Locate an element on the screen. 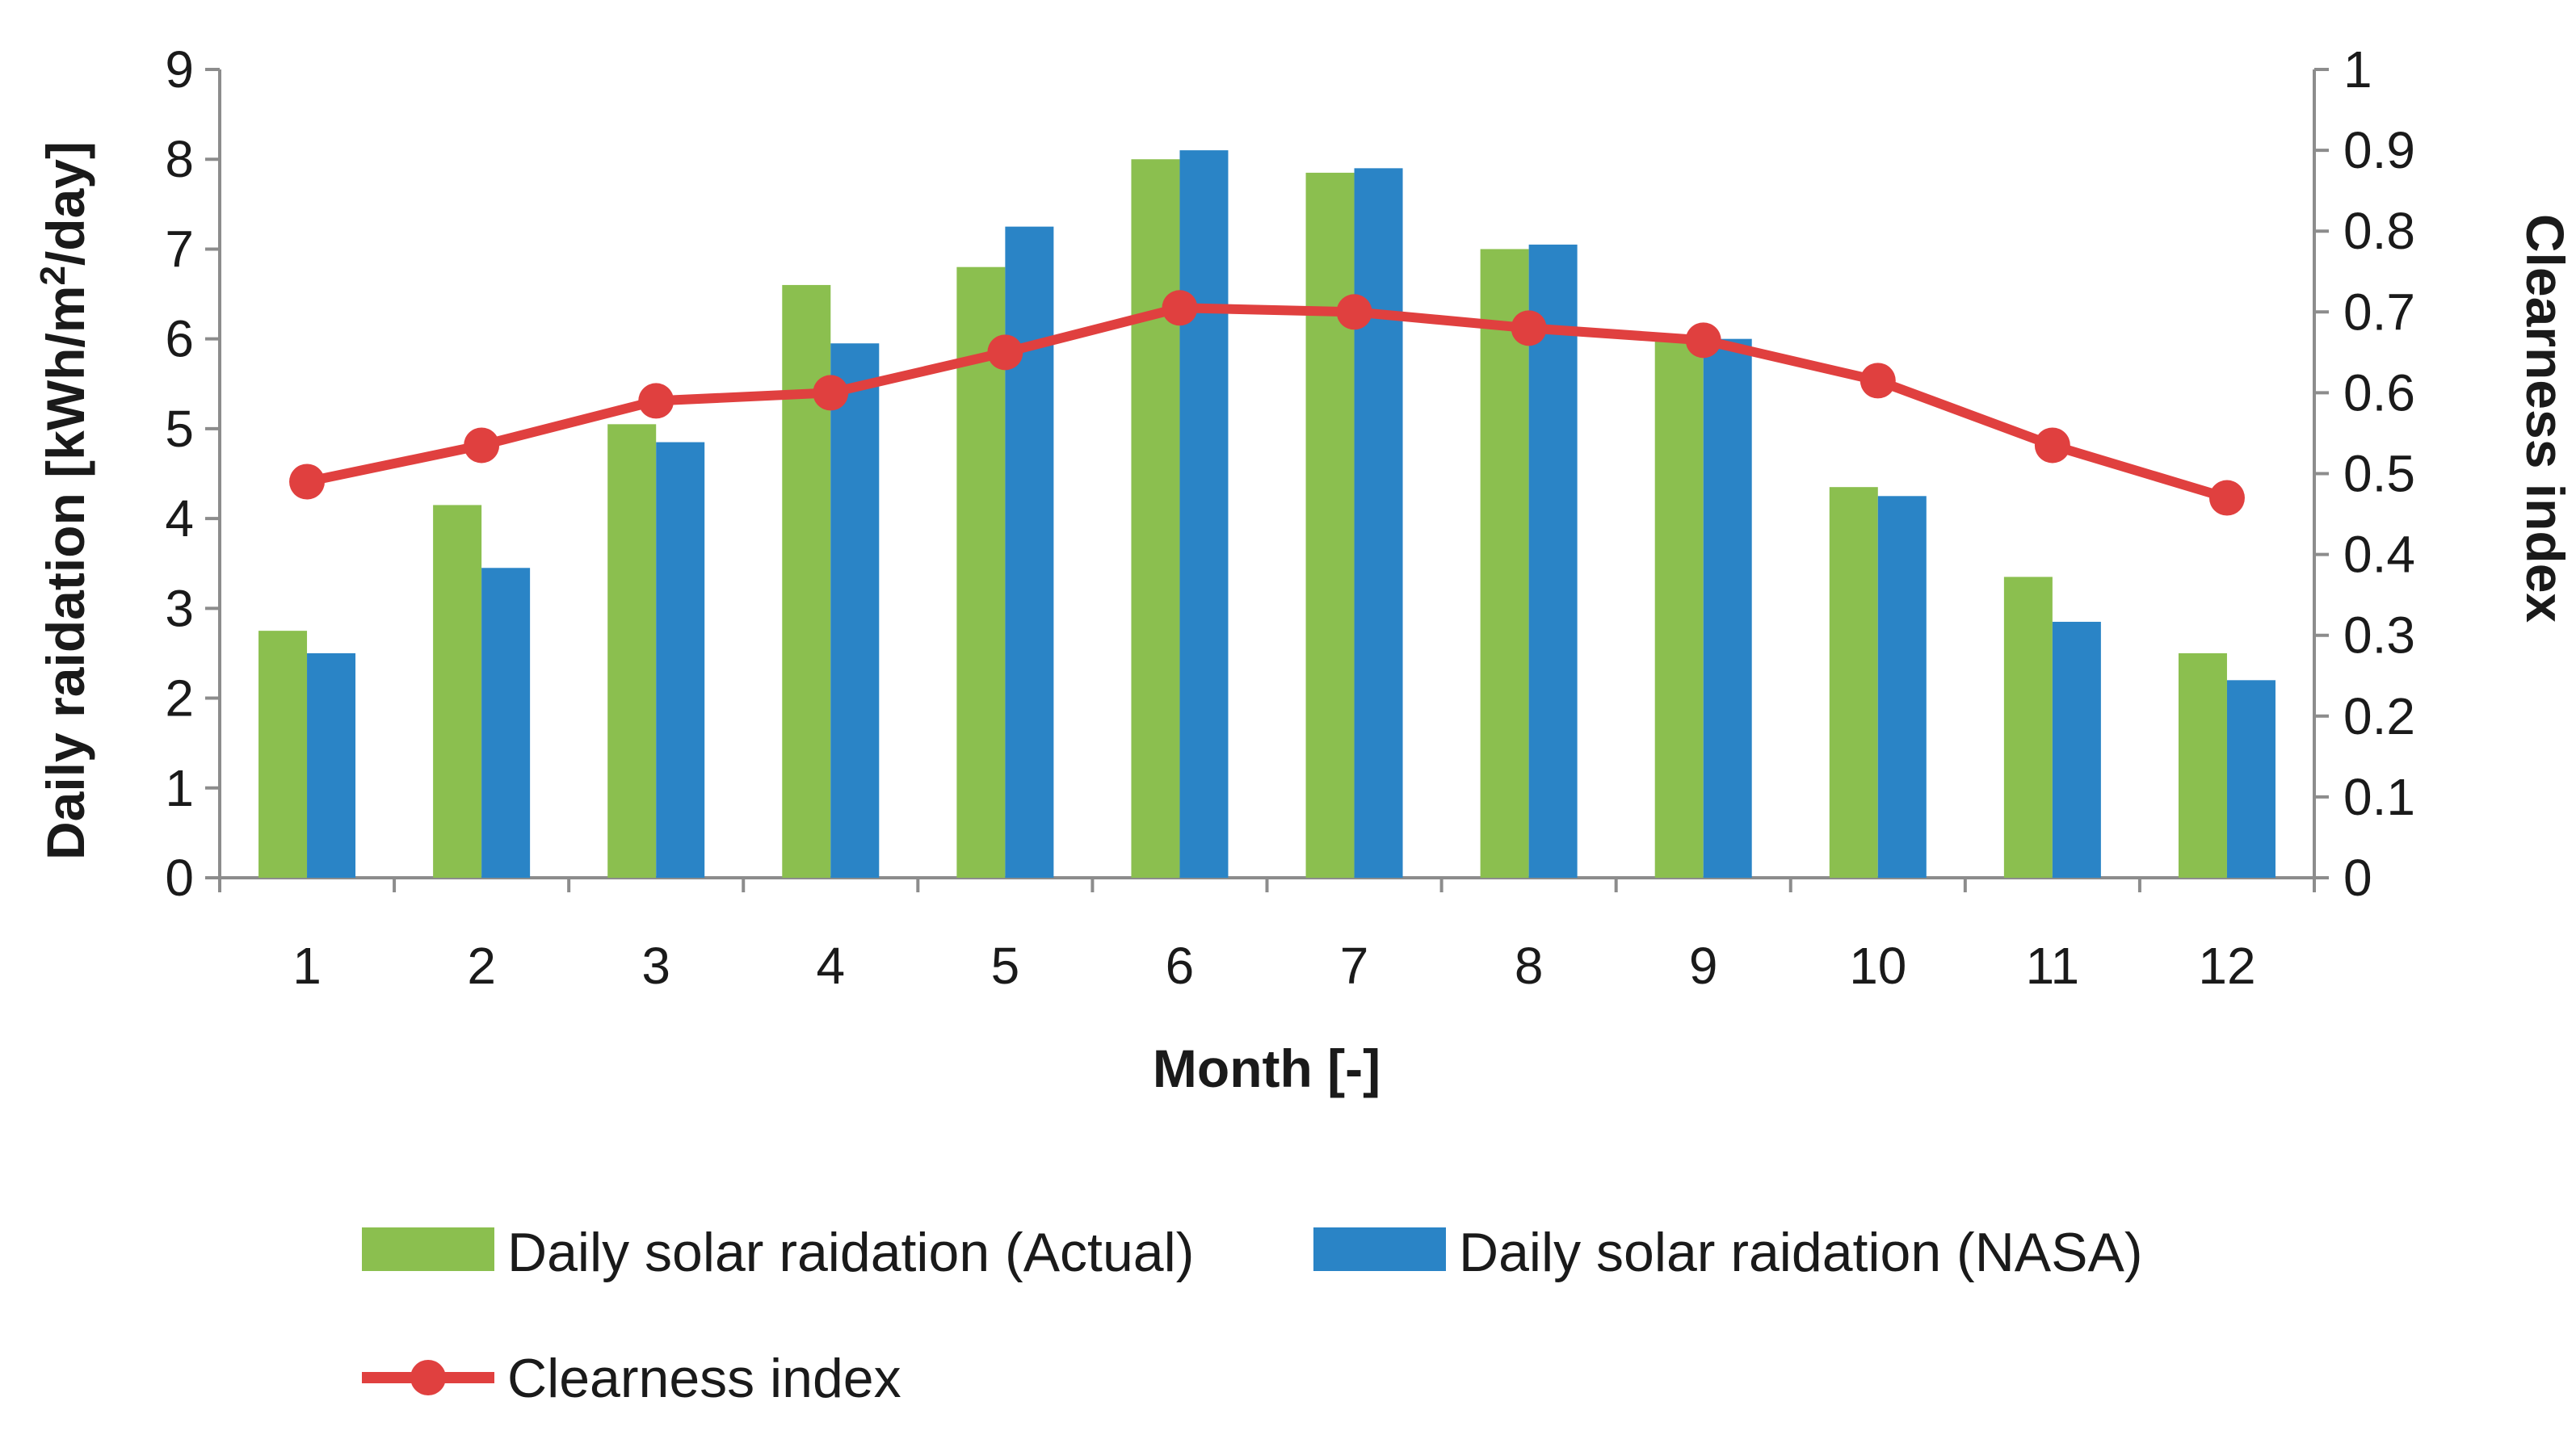  legend-label-nasa: Daily solar raidation (NASA) is located at coordinates (1801, 1252).